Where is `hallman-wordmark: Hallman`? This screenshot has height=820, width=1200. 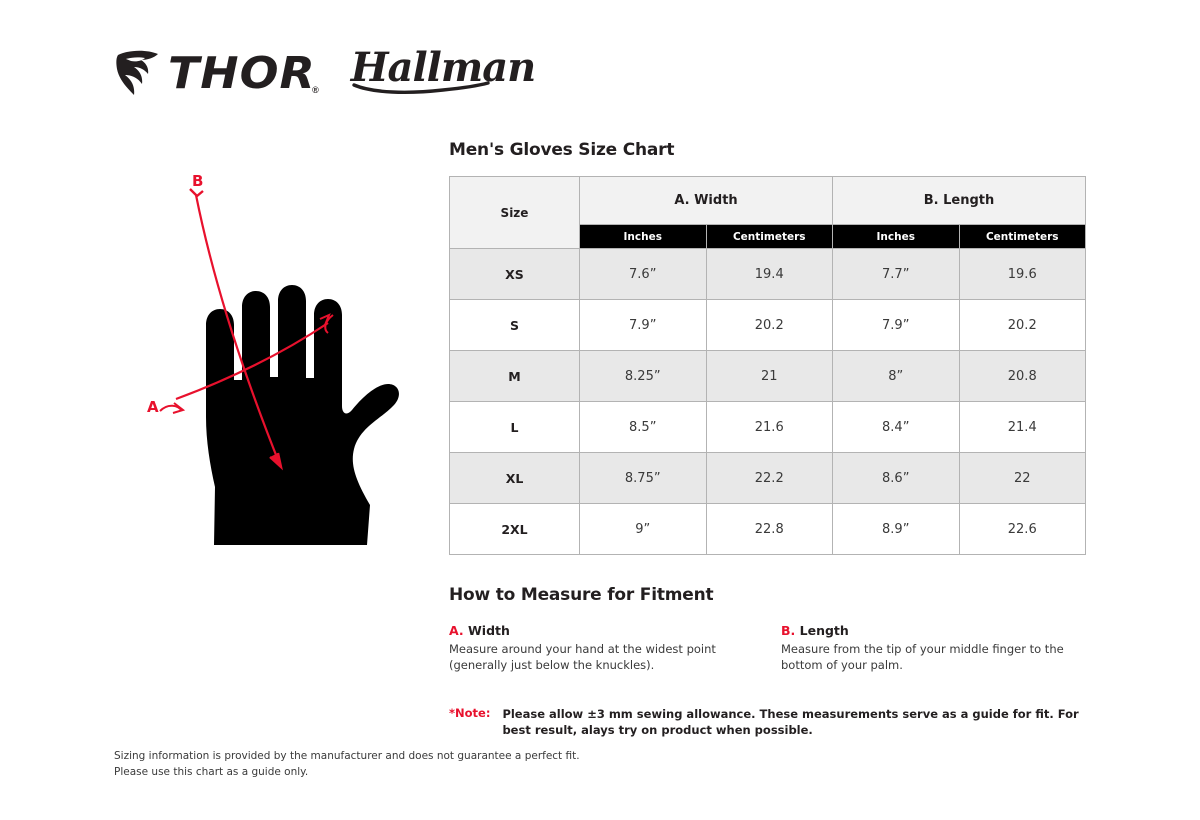 hallman-wordmark: Hallman is located at coordinates (443, 67).